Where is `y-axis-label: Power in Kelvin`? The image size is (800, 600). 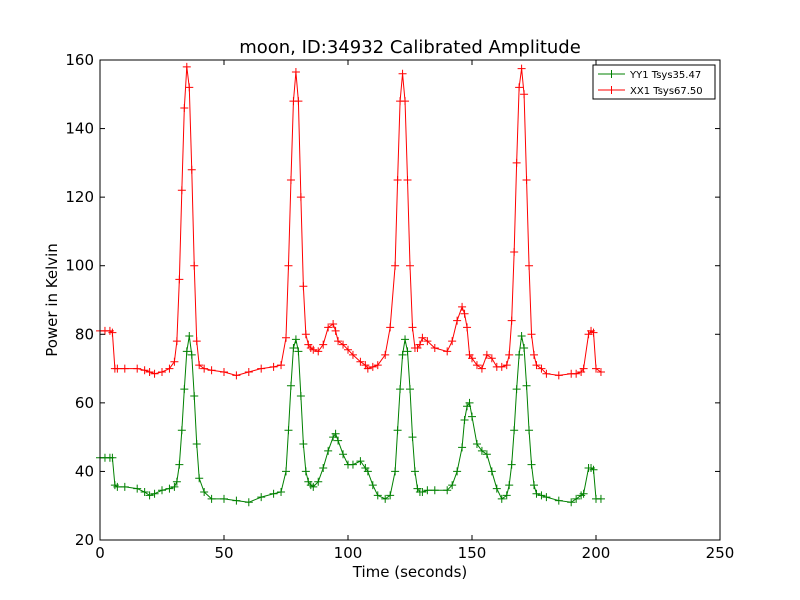
y-axis-label: Power in Kelvin is located at coordinates (52, 300).